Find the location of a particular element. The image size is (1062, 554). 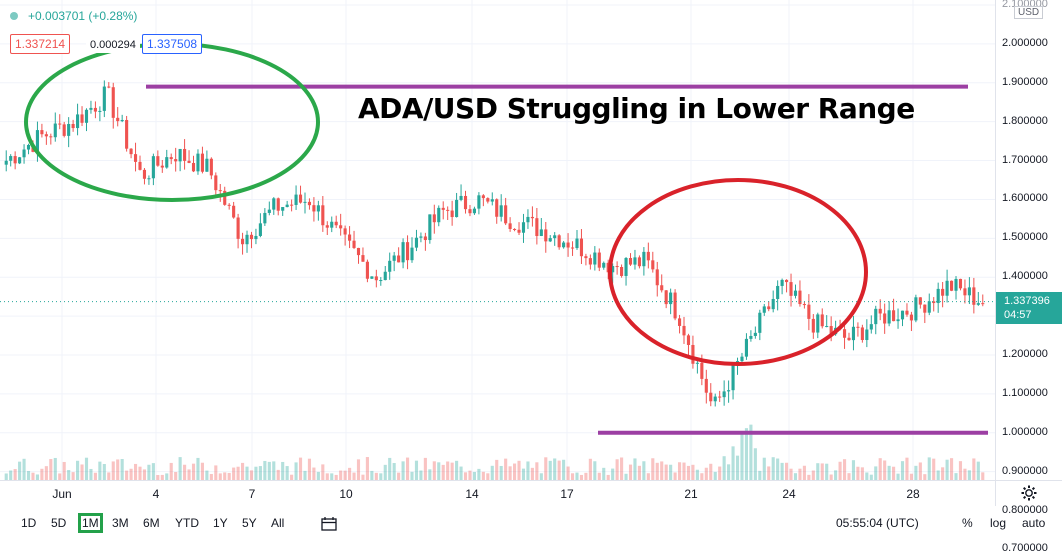

range-button-6m: 6M is located at coordinates (151, 523).